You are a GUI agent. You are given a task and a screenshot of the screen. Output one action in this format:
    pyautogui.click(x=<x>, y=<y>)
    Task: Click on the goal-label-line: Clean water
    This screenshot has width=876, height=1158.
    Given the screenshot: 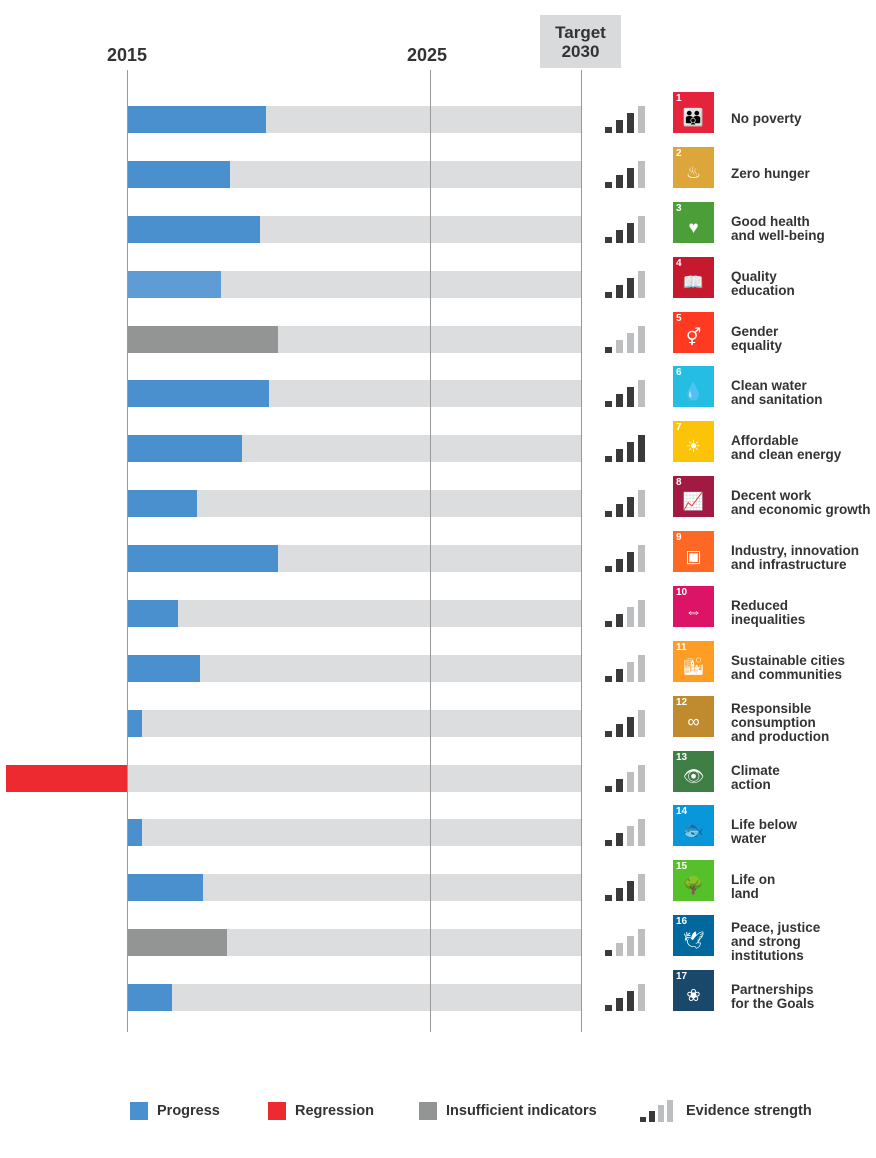 What is the action you would take?
    pyautogui.click(x=769, y=385)
    